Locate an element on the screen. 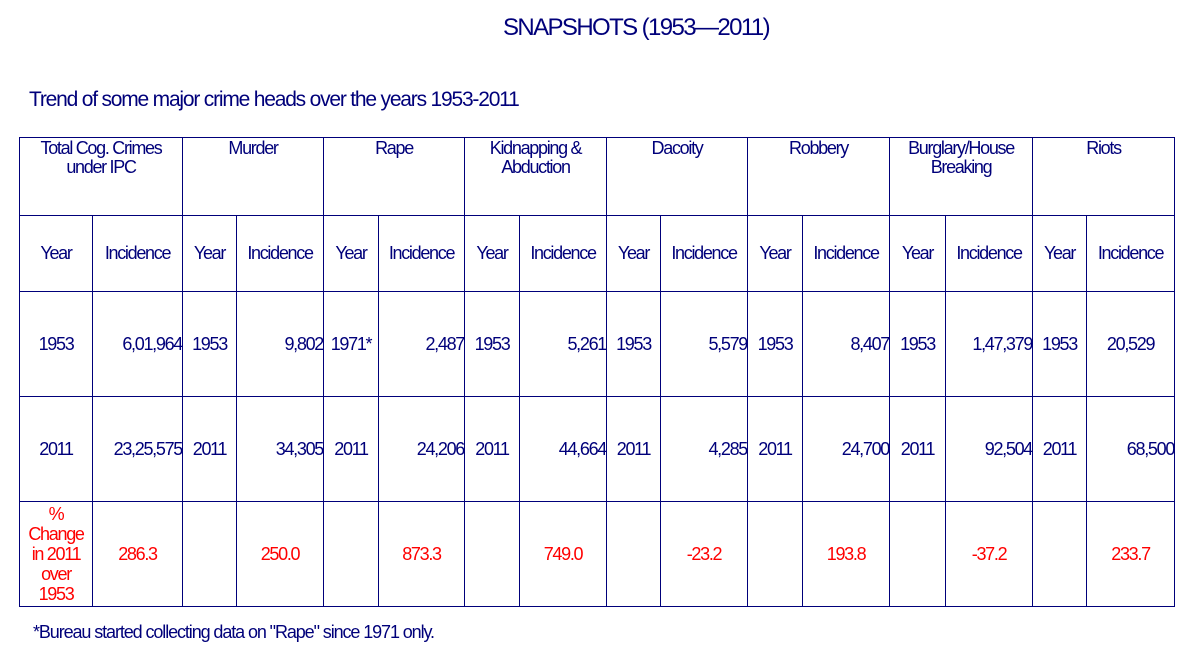 The width and height of the screenshot is (1194, 652). incidence-cell: 9,802 is located at coordinates (280, 344).